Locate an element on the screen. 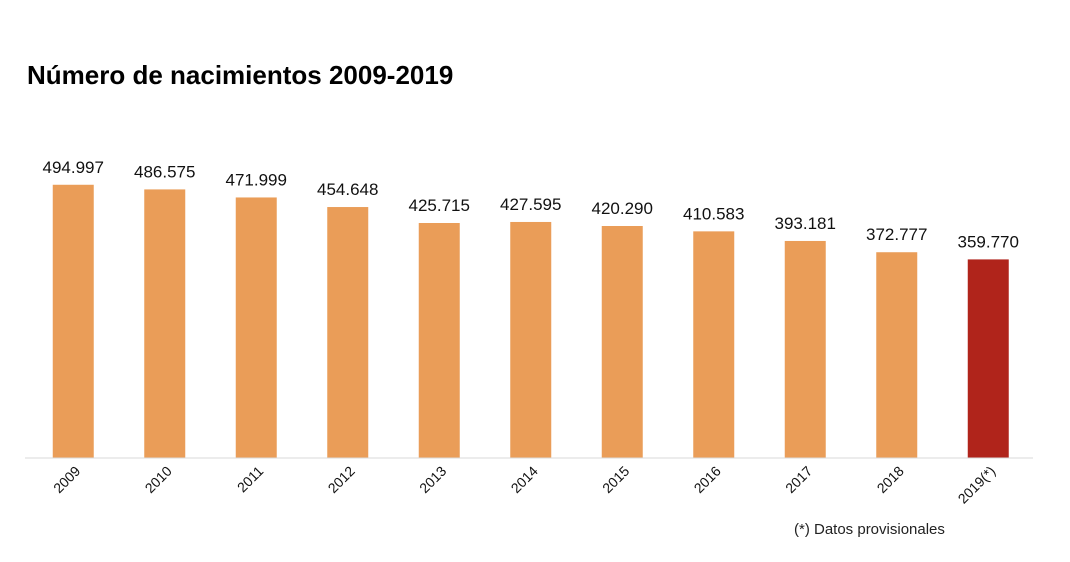  x-tick-label: 2019(*) is located at coordinates (977, 485).